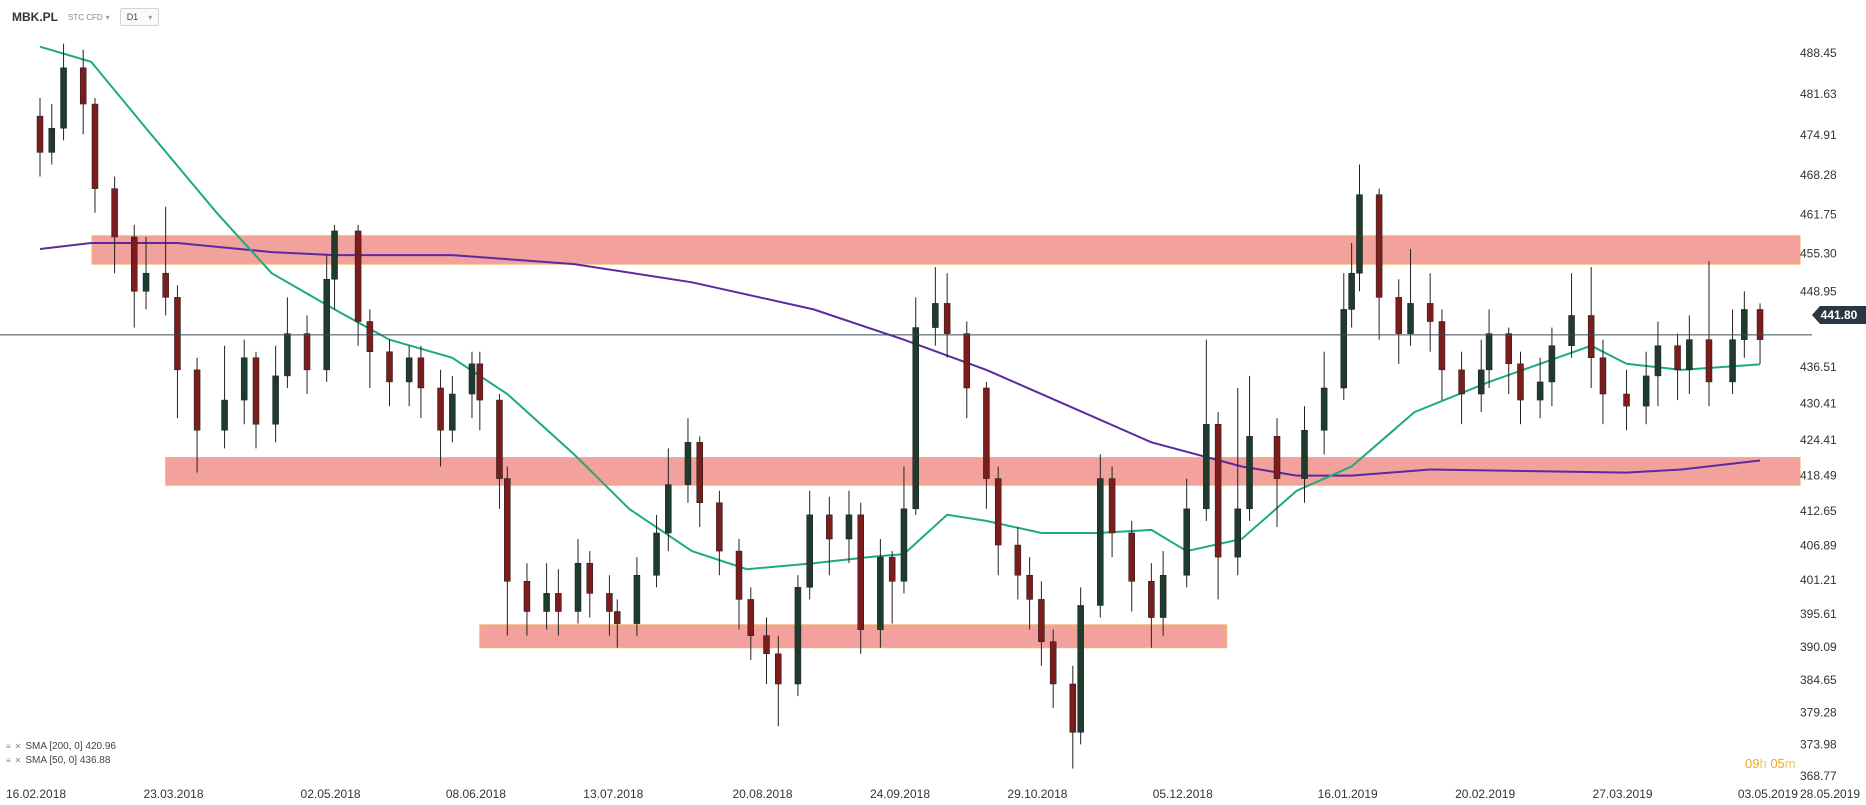  Describe the element at coordinates (61, 746) in the screenshot. I see `legend-item-sma-200: ≡ ✕ SMA [200, 0] 420.96` at that location.